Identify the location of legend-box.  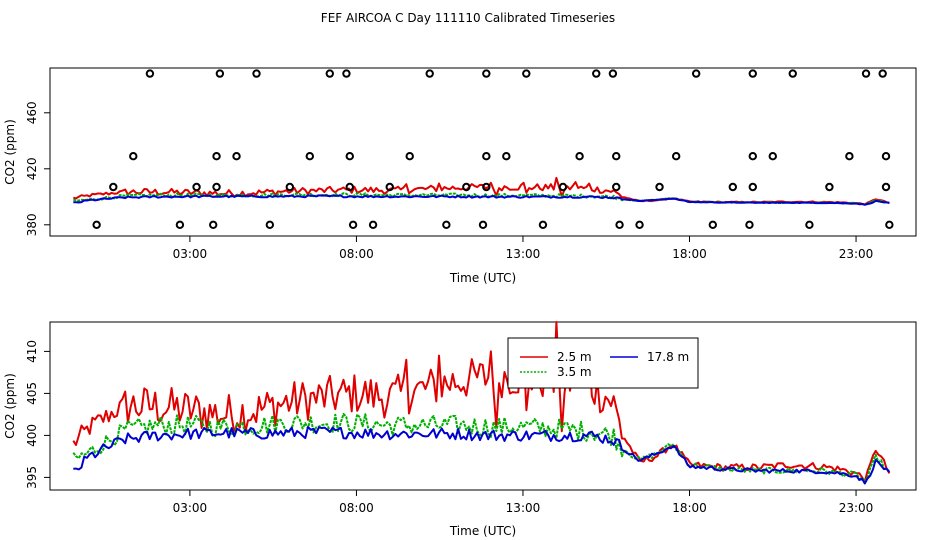
(603, 363).